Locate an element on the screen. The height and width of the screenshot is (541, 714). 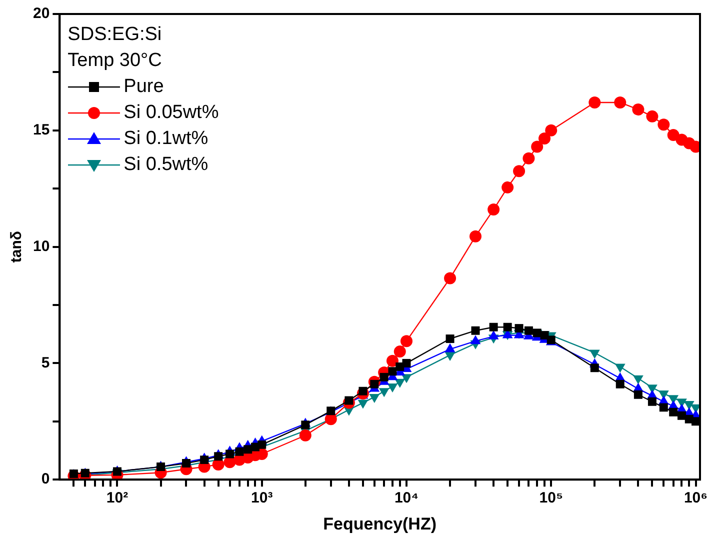
y-tick-label: 15 is located at coordinates (41, 130).